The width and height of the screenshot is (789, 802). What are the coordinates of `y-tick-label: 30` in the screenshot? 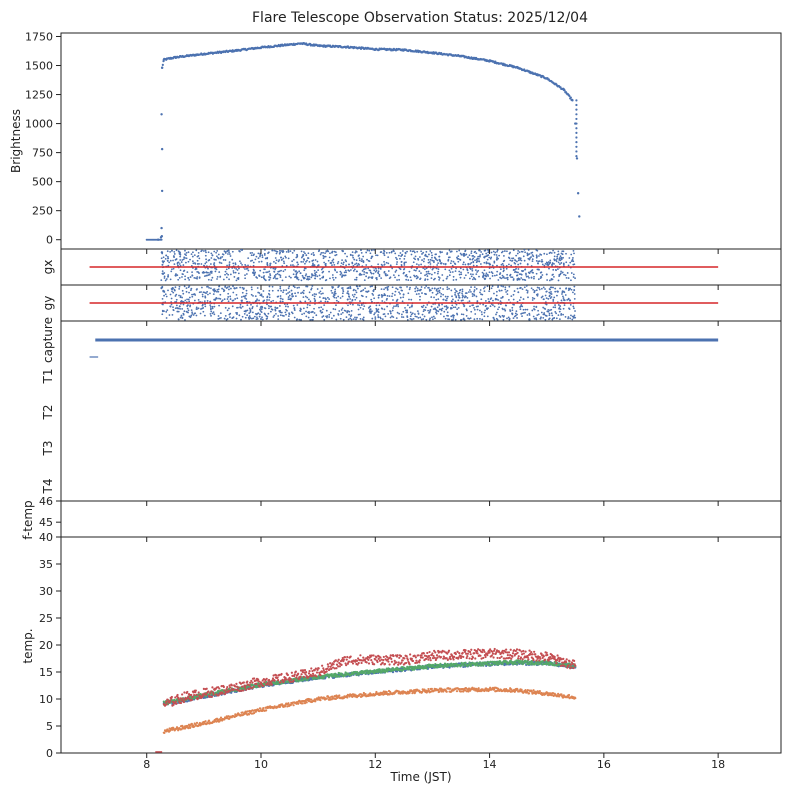 It's located at (46, 591).